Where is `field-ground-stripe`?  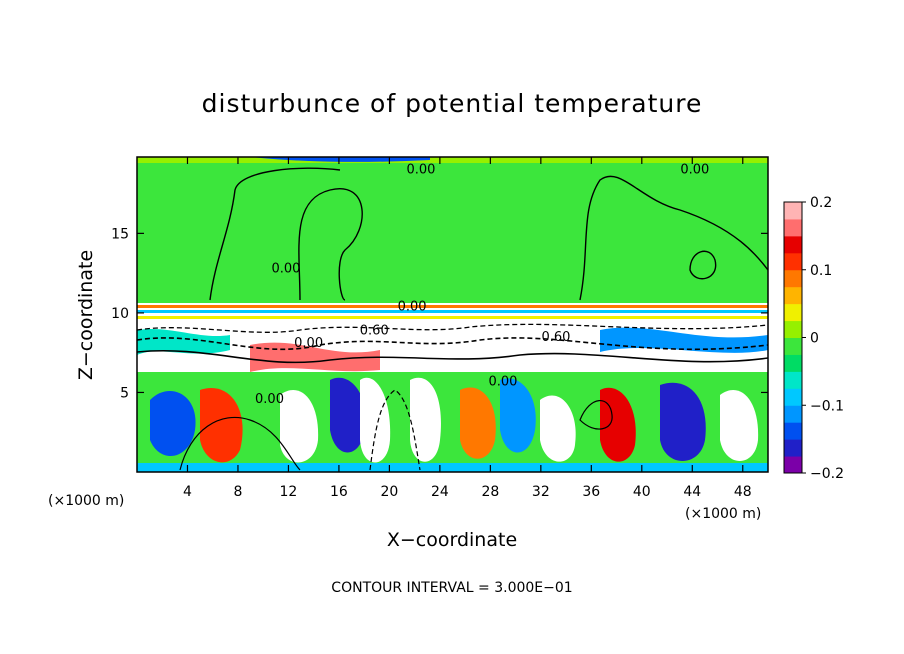
field-ground-stripe is located at coordinates (452, 467).